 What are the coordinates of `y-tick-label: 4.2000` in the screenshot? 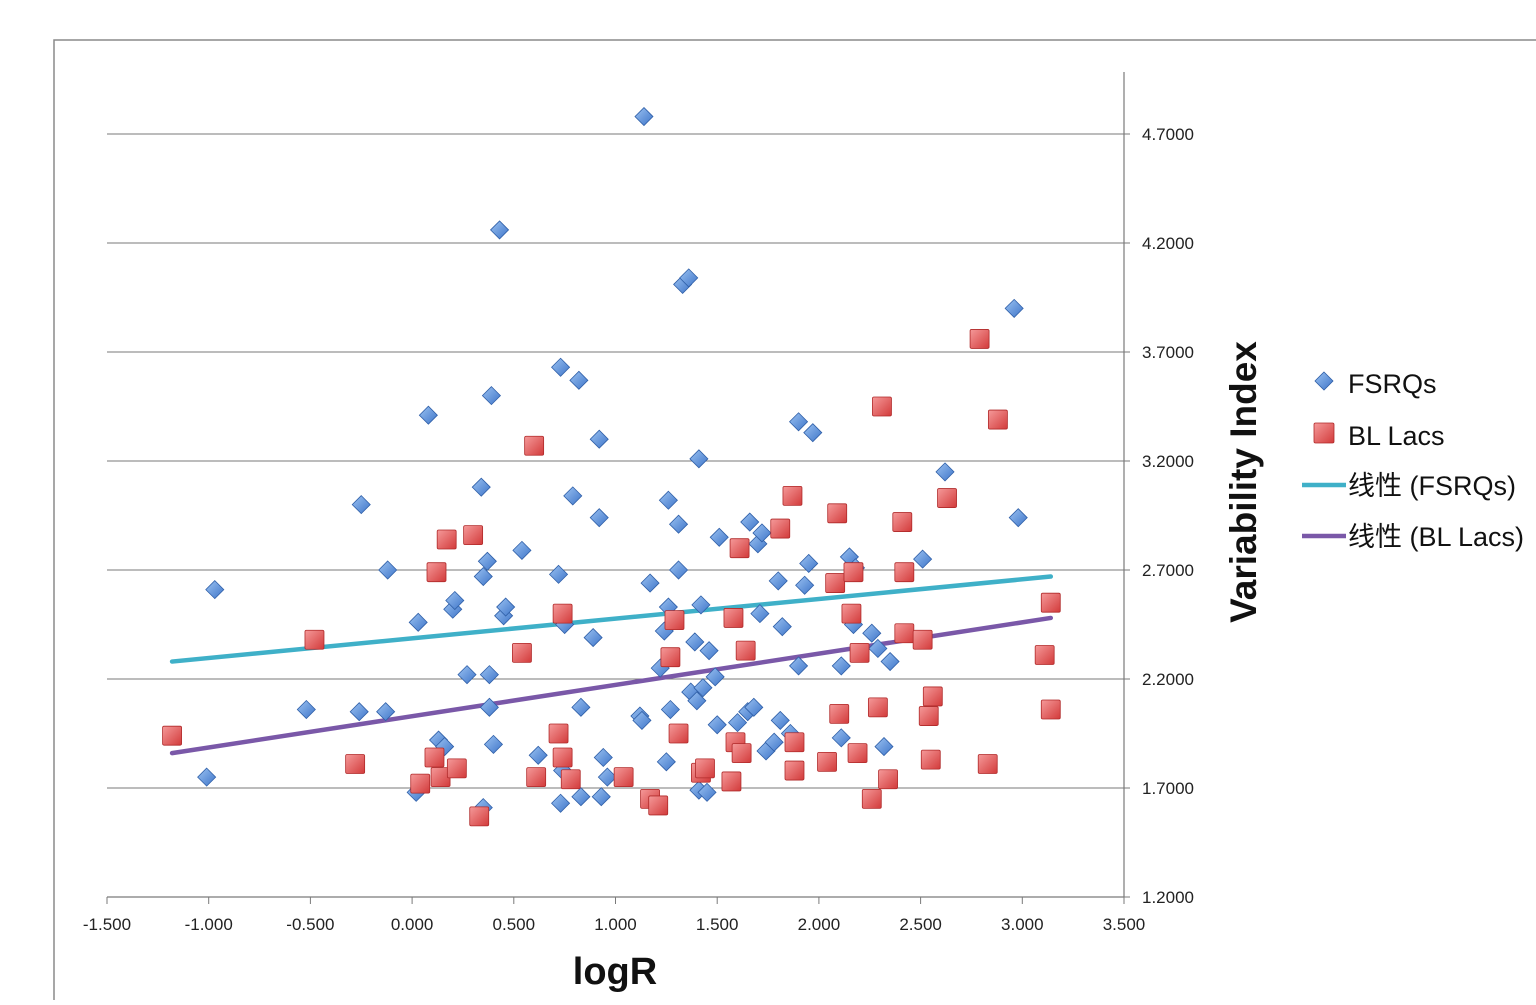 It's located at (1168, 243).